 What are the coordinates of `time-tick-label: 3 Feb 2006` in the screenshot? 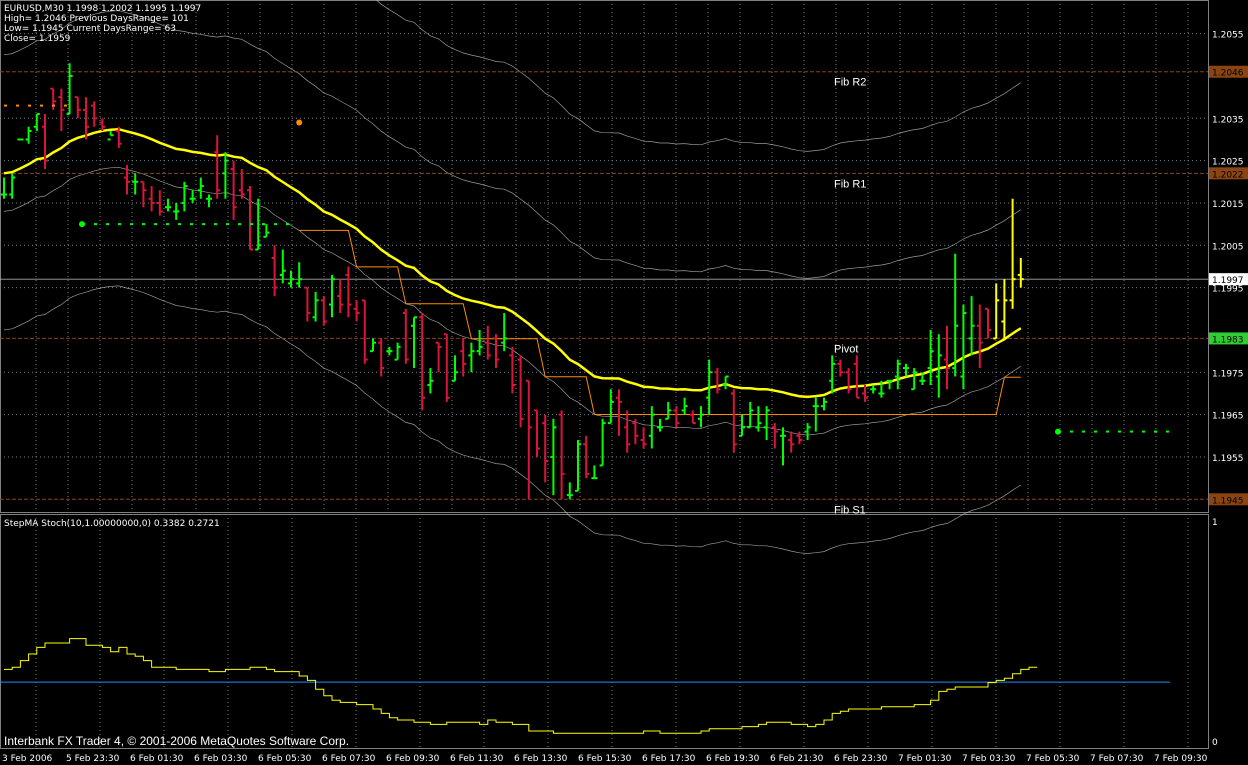 It's located at (27, 759).